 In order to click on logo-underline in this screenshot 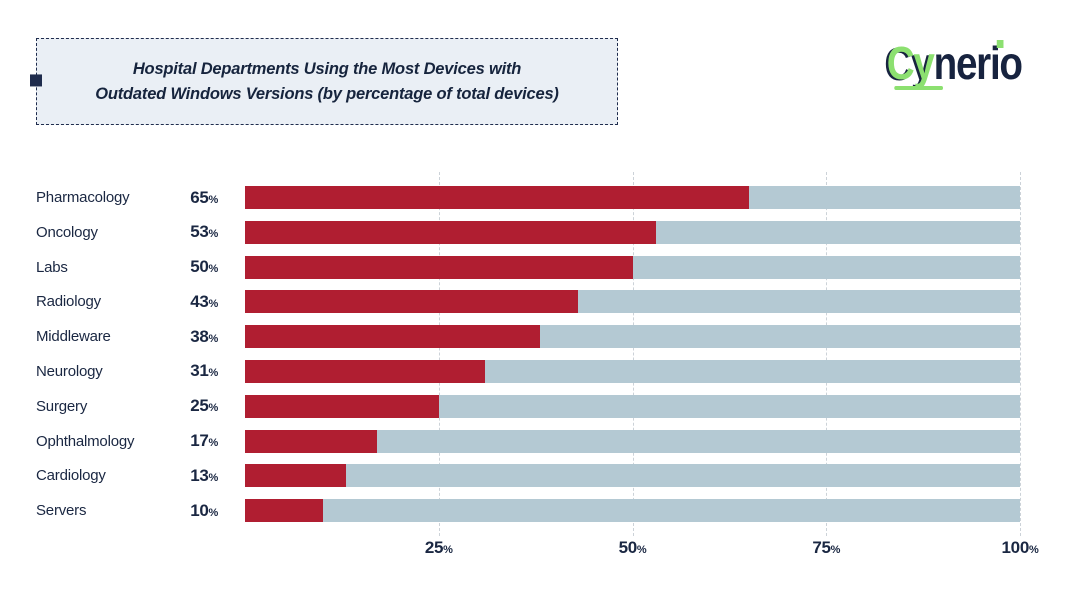, I will do `click(919, 88)`.